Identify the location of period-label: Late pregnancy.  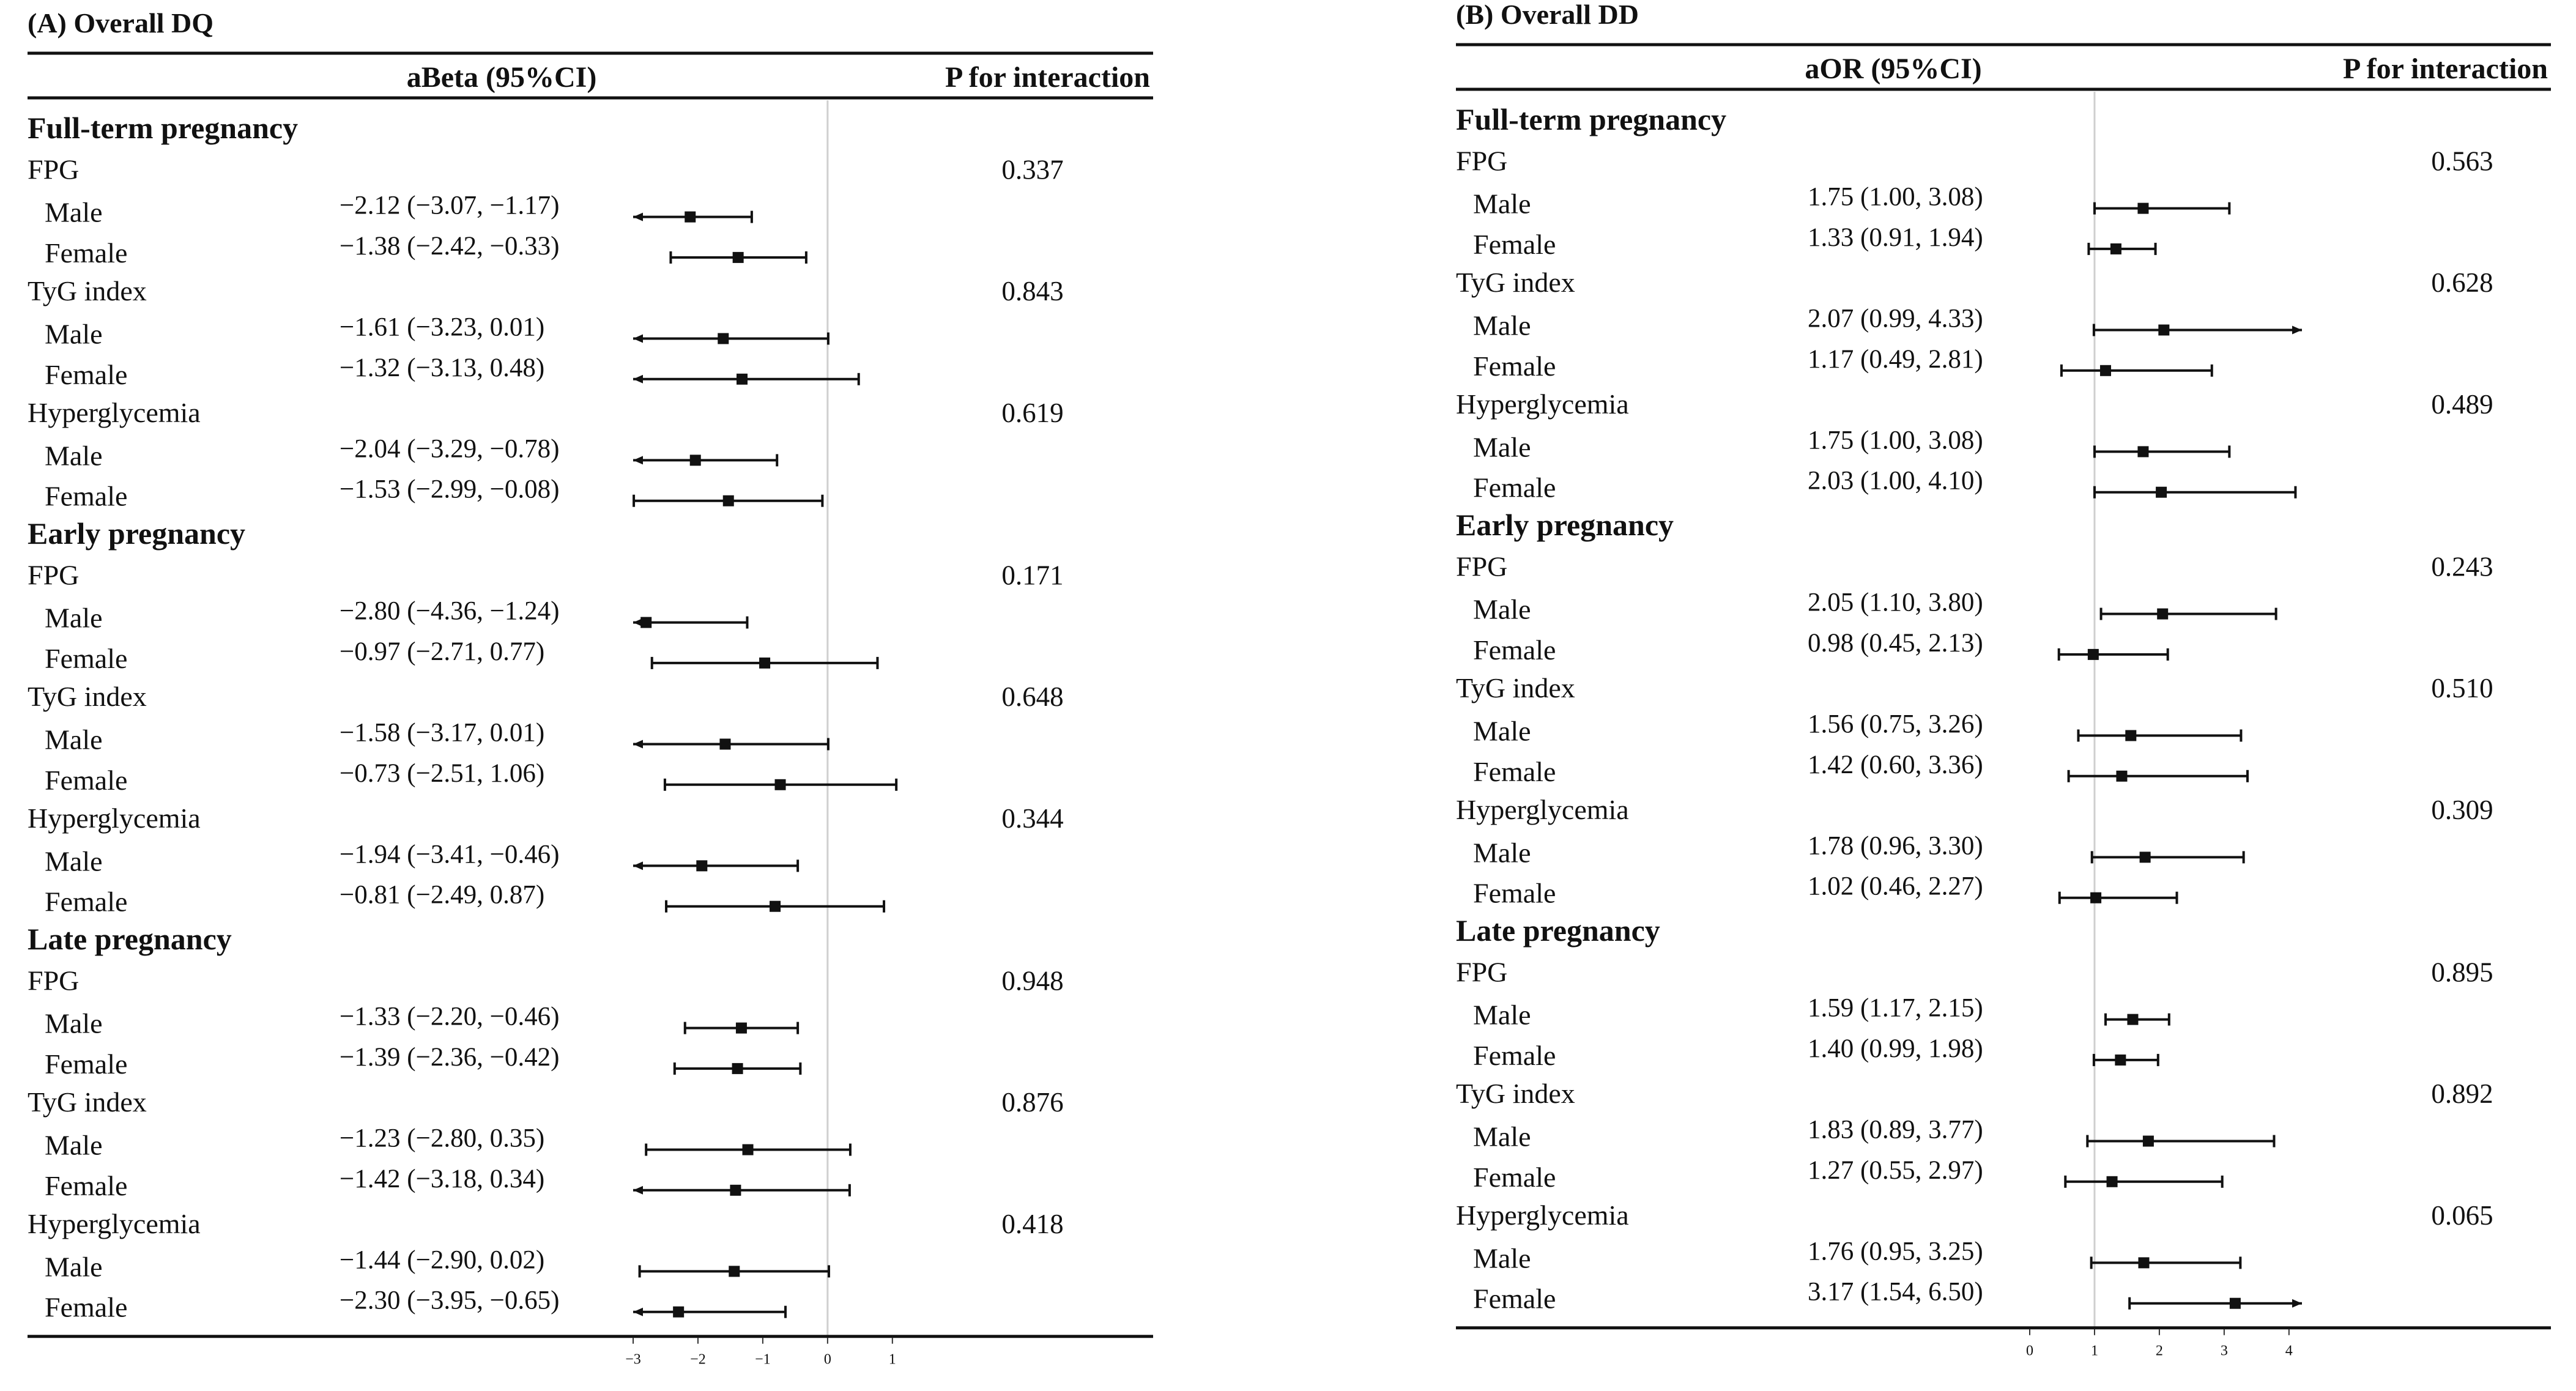
(1558, 930).